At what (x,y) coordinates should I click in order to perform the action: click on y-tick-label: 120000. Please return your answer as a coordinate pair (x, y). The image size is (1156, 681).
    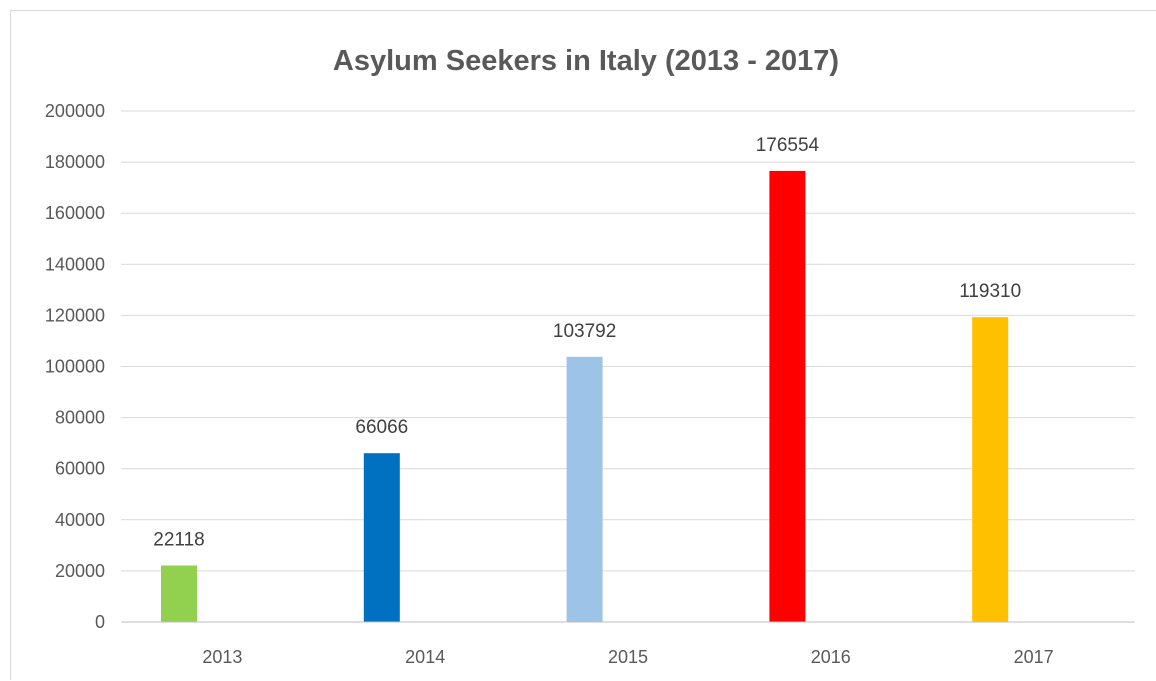
    Looking at the image, I should click on (75, 315).